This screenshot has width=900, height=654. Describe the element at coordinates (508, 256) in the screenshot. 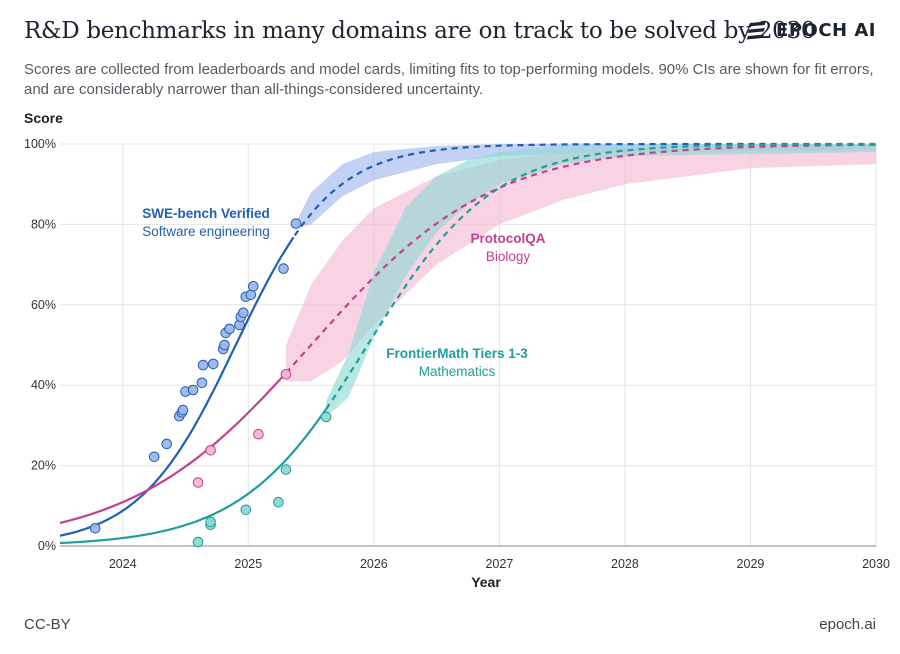

I see `series-label-domain: Biology` at that location.